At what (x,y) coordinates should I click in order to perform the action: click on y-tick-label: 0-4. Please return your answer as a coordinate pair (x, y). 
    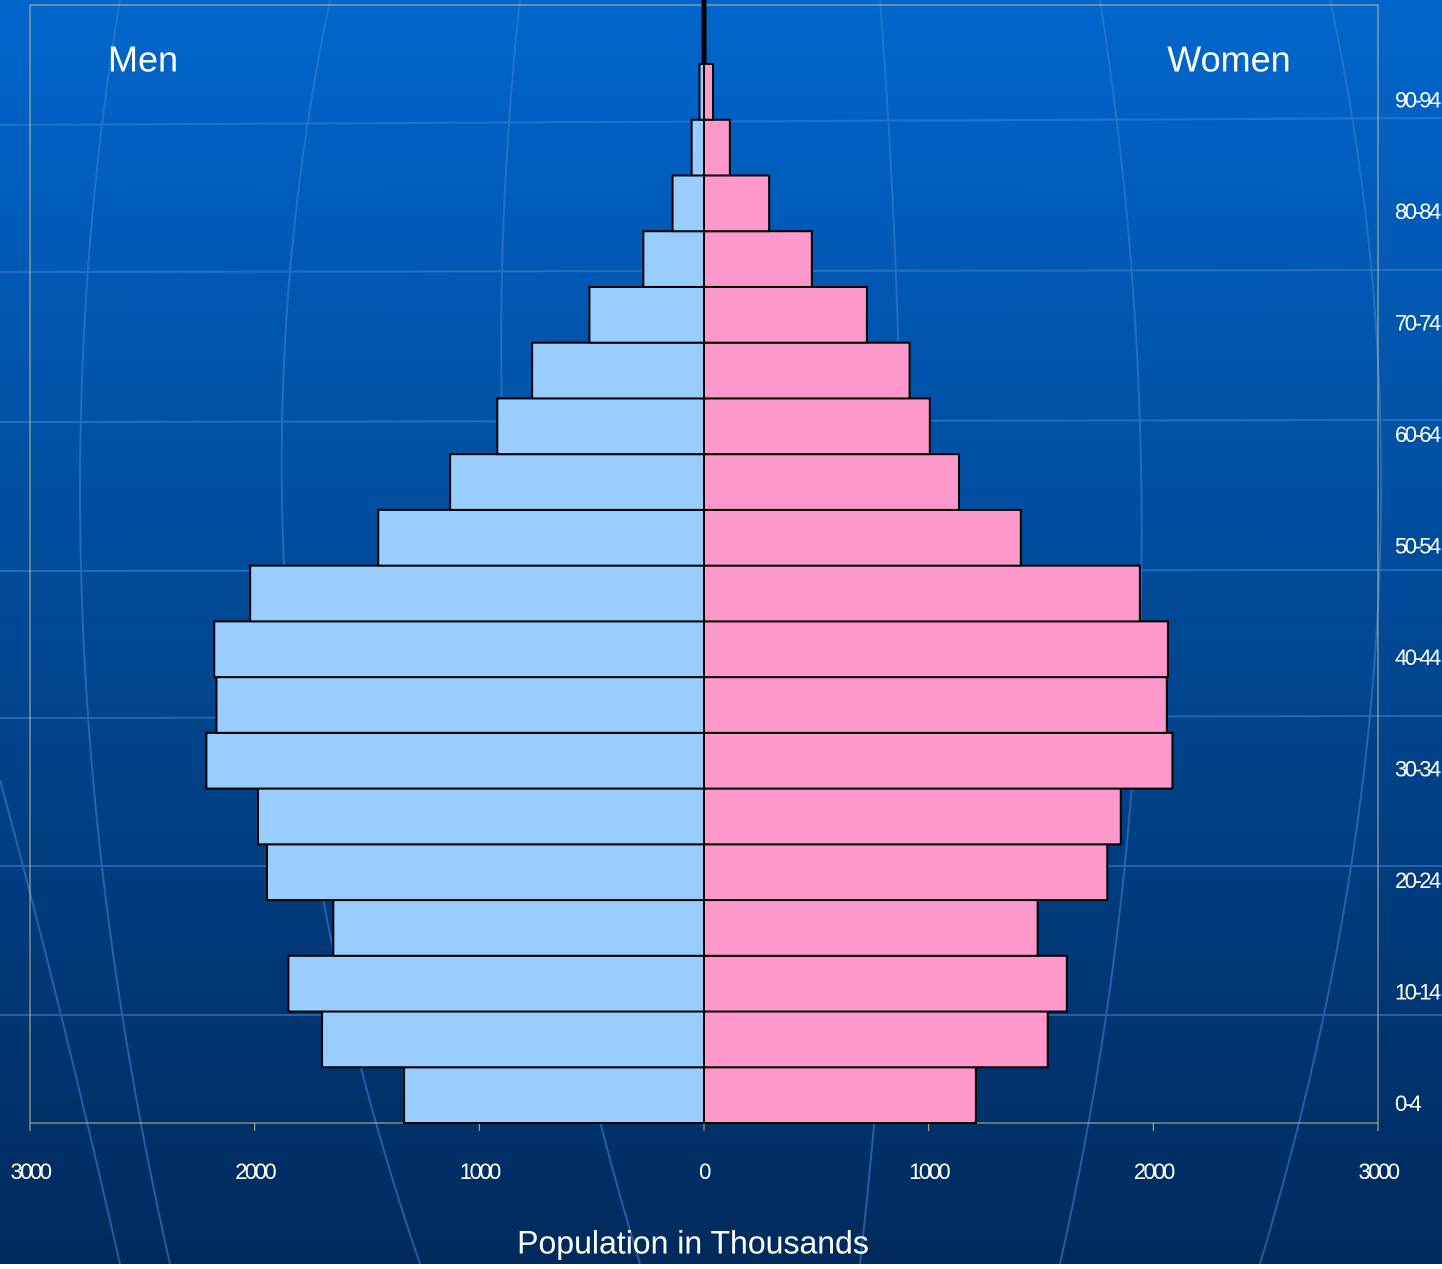
    Looking at the image, I should click on (1408, 1103).